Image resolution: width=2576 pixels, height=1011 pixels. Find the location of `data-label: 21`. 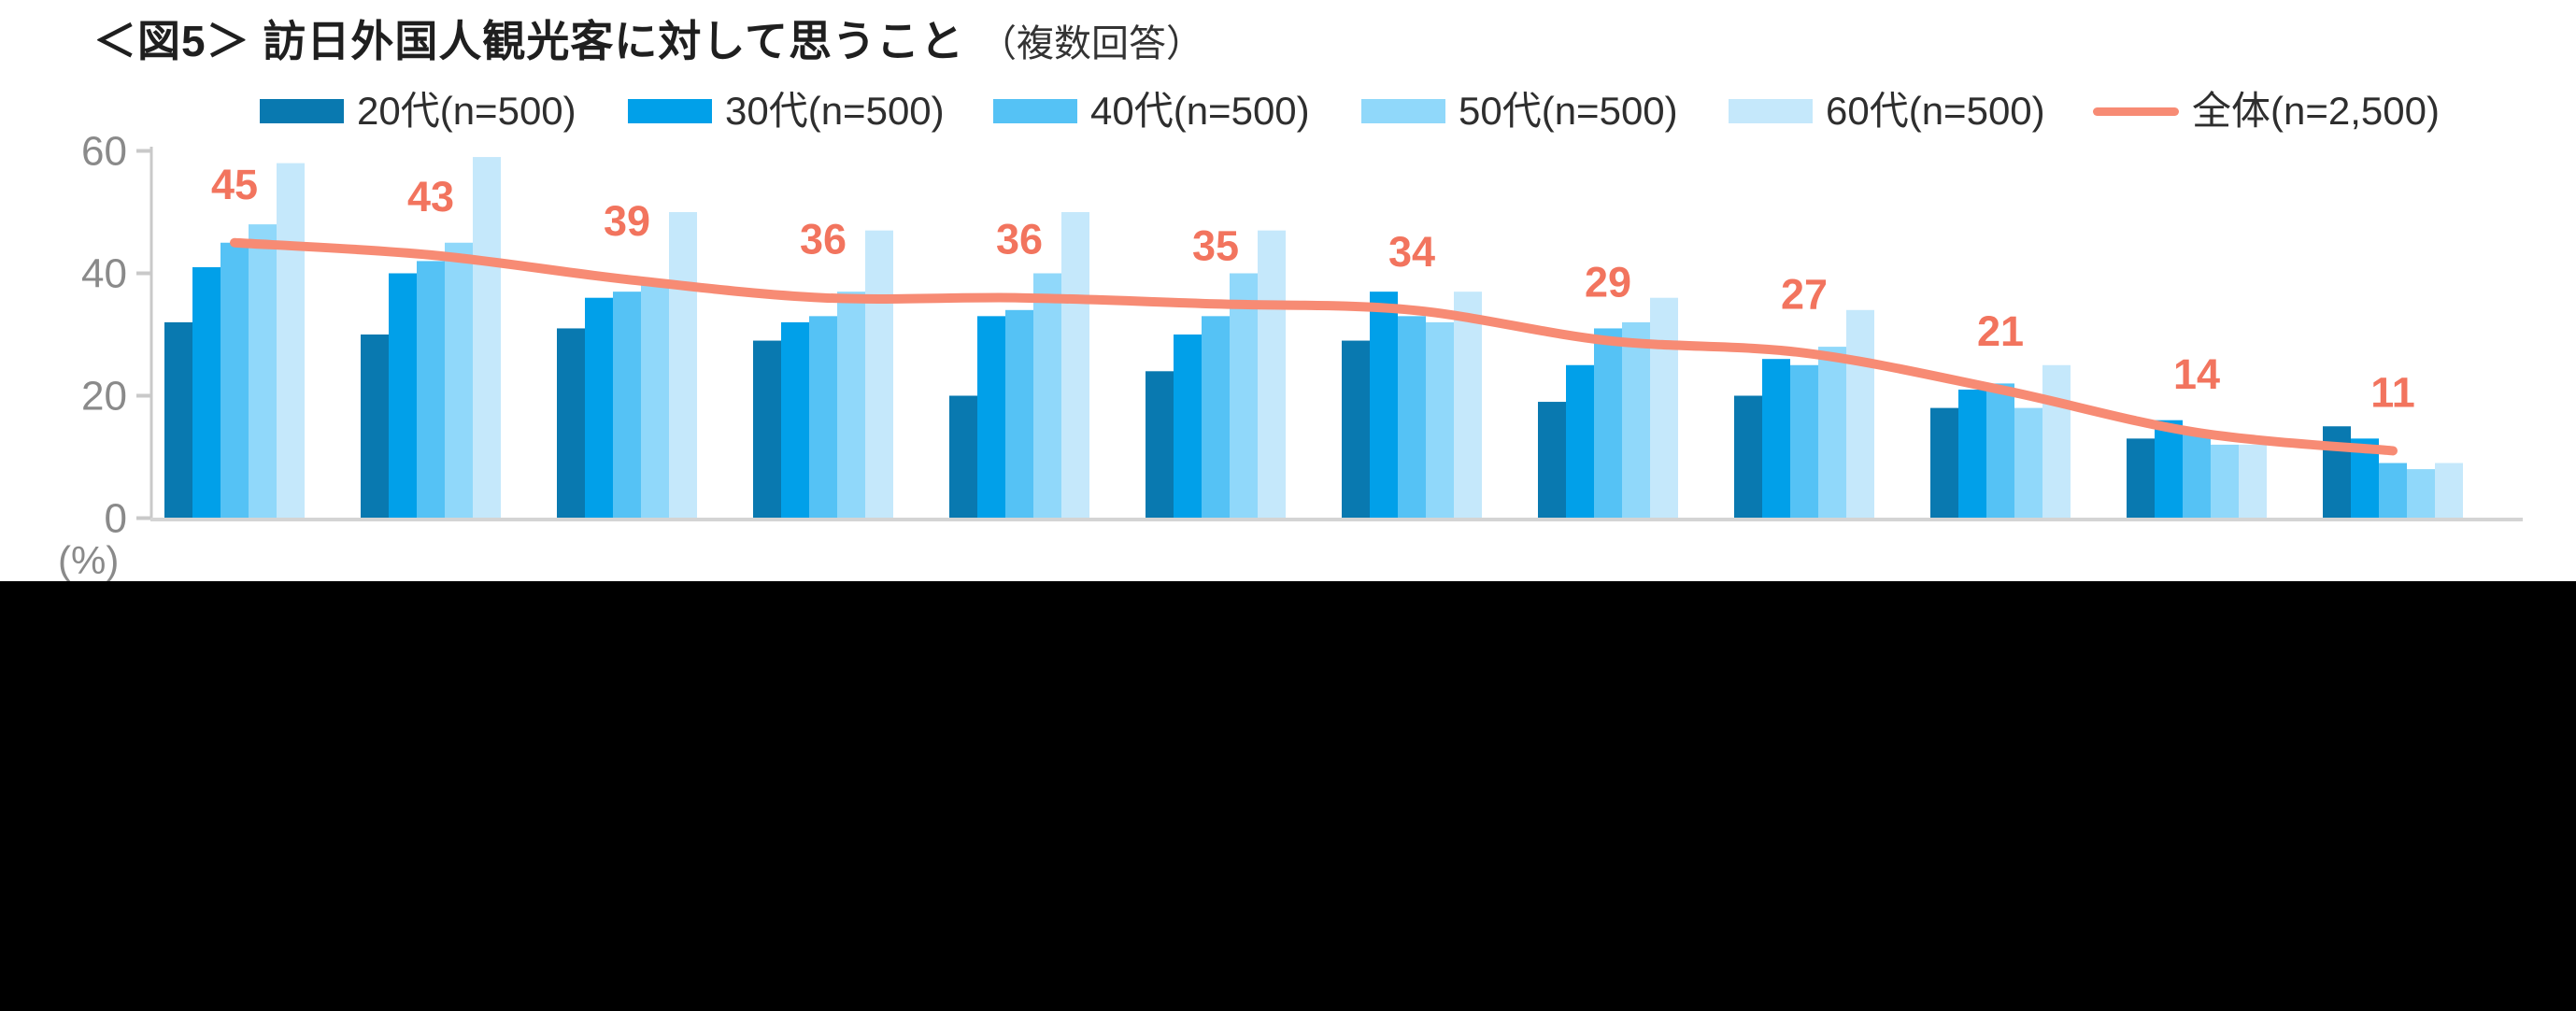

data-label: 21 is located at coordinates (2001, 331).